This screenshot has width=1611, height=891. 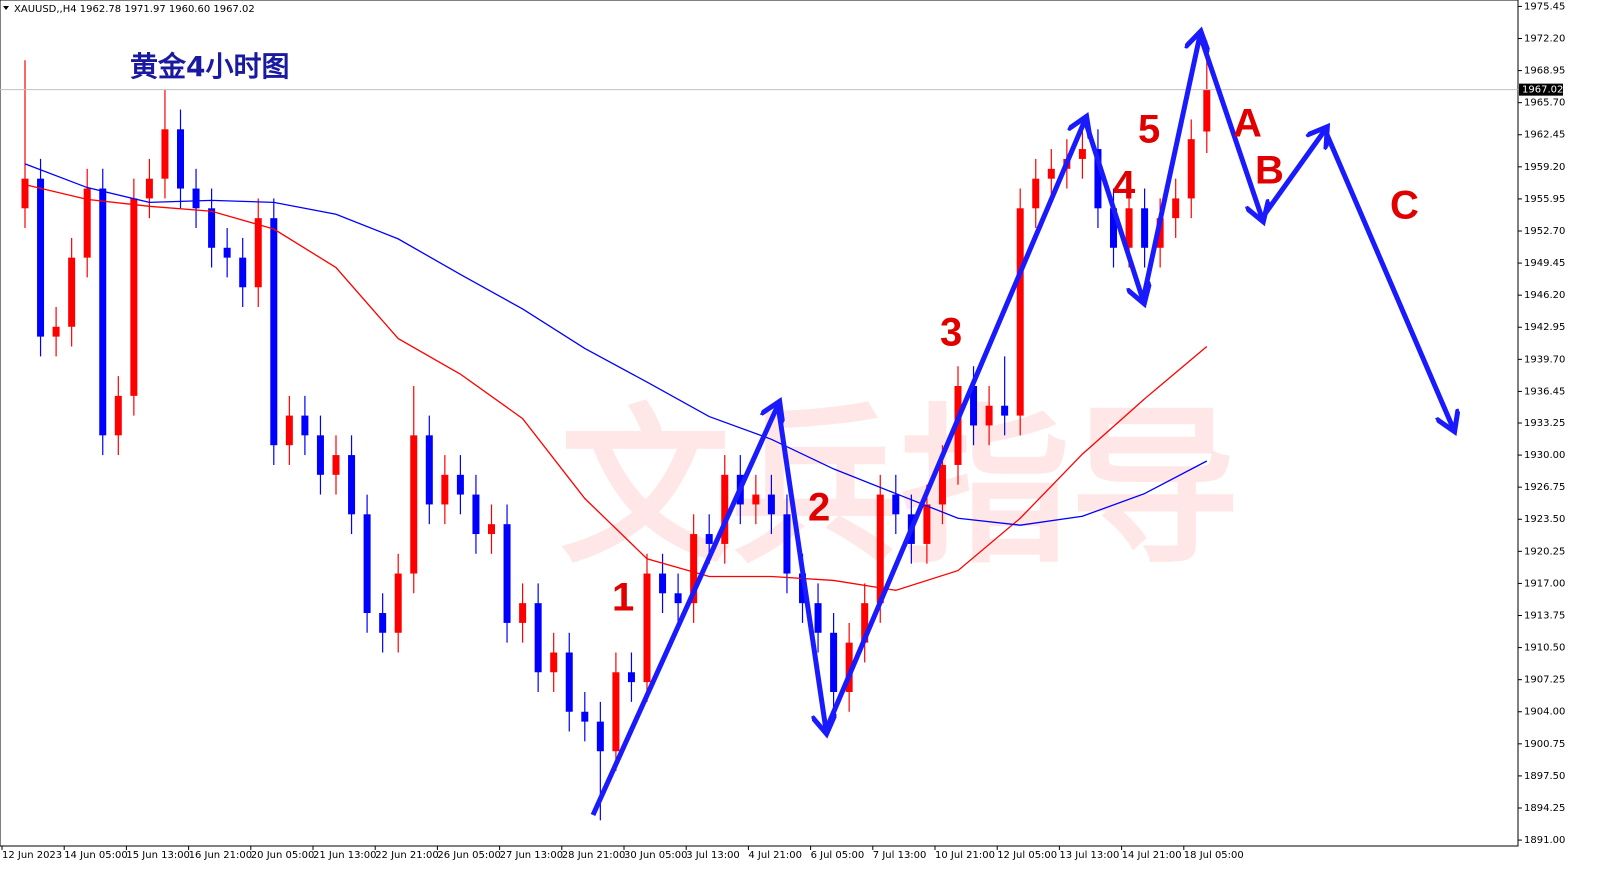 What do you see at coordinates (838, 855) in the screenshot?
I see `x-tick-label: 6 Jul 05:00` at bounding box center [838, 855].